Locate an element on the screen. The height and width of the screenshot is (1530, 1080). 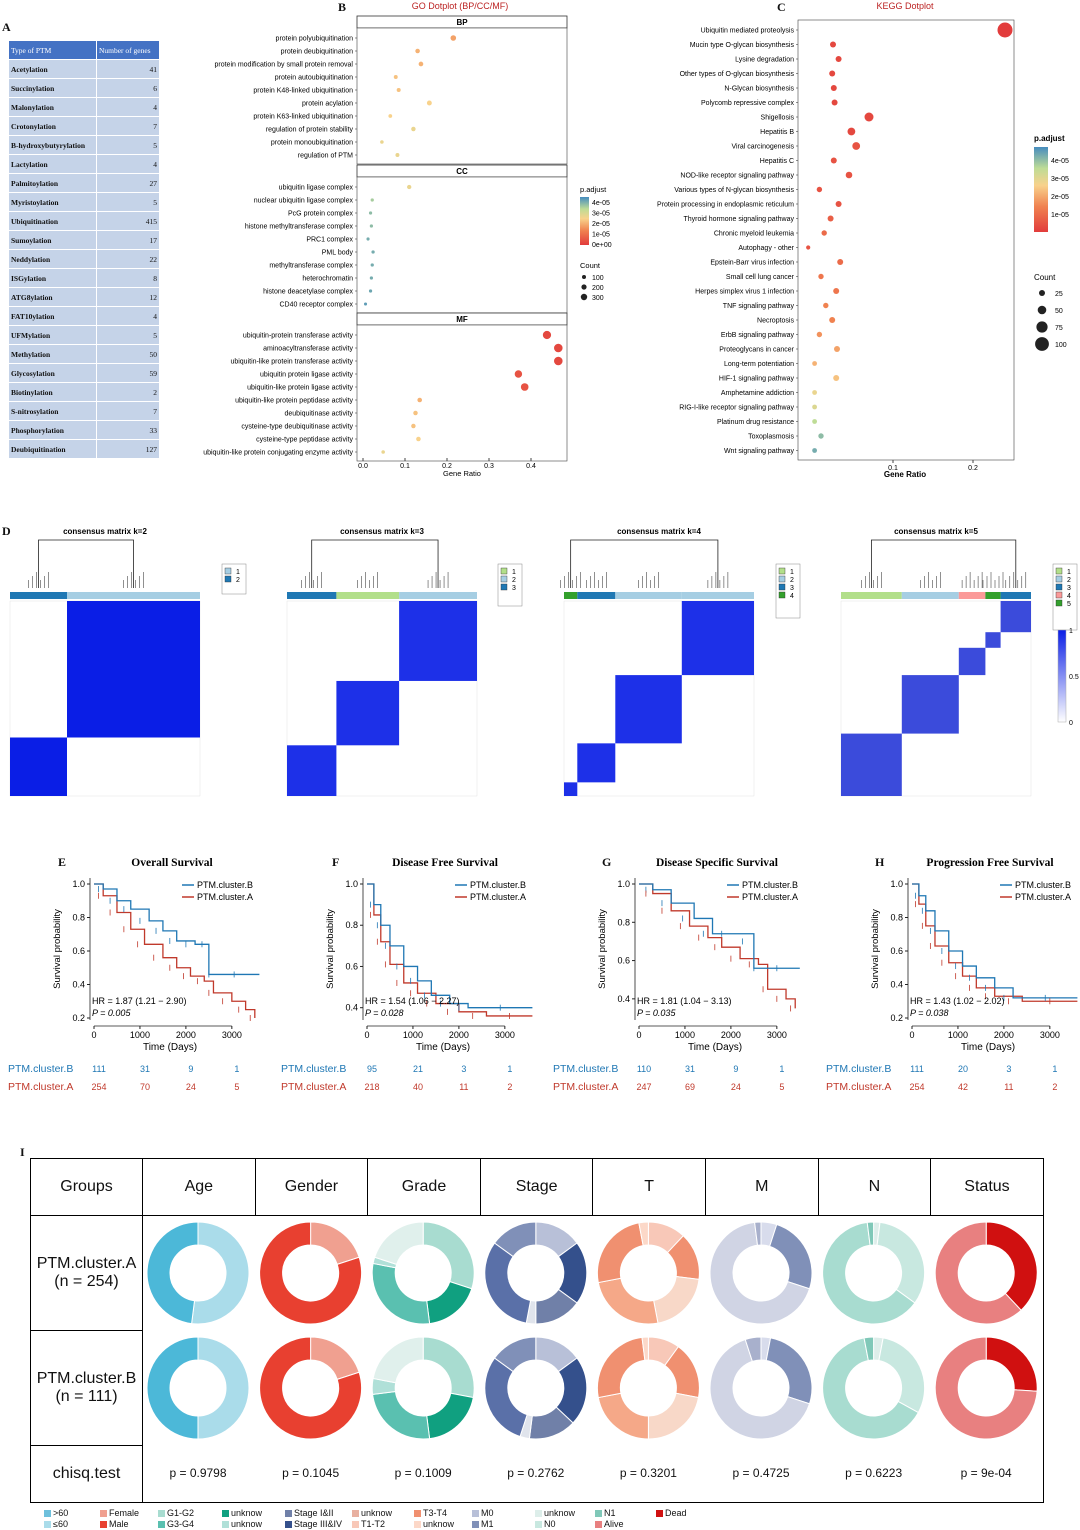
consensus-colorbar is located at coordinates (1062, 676).